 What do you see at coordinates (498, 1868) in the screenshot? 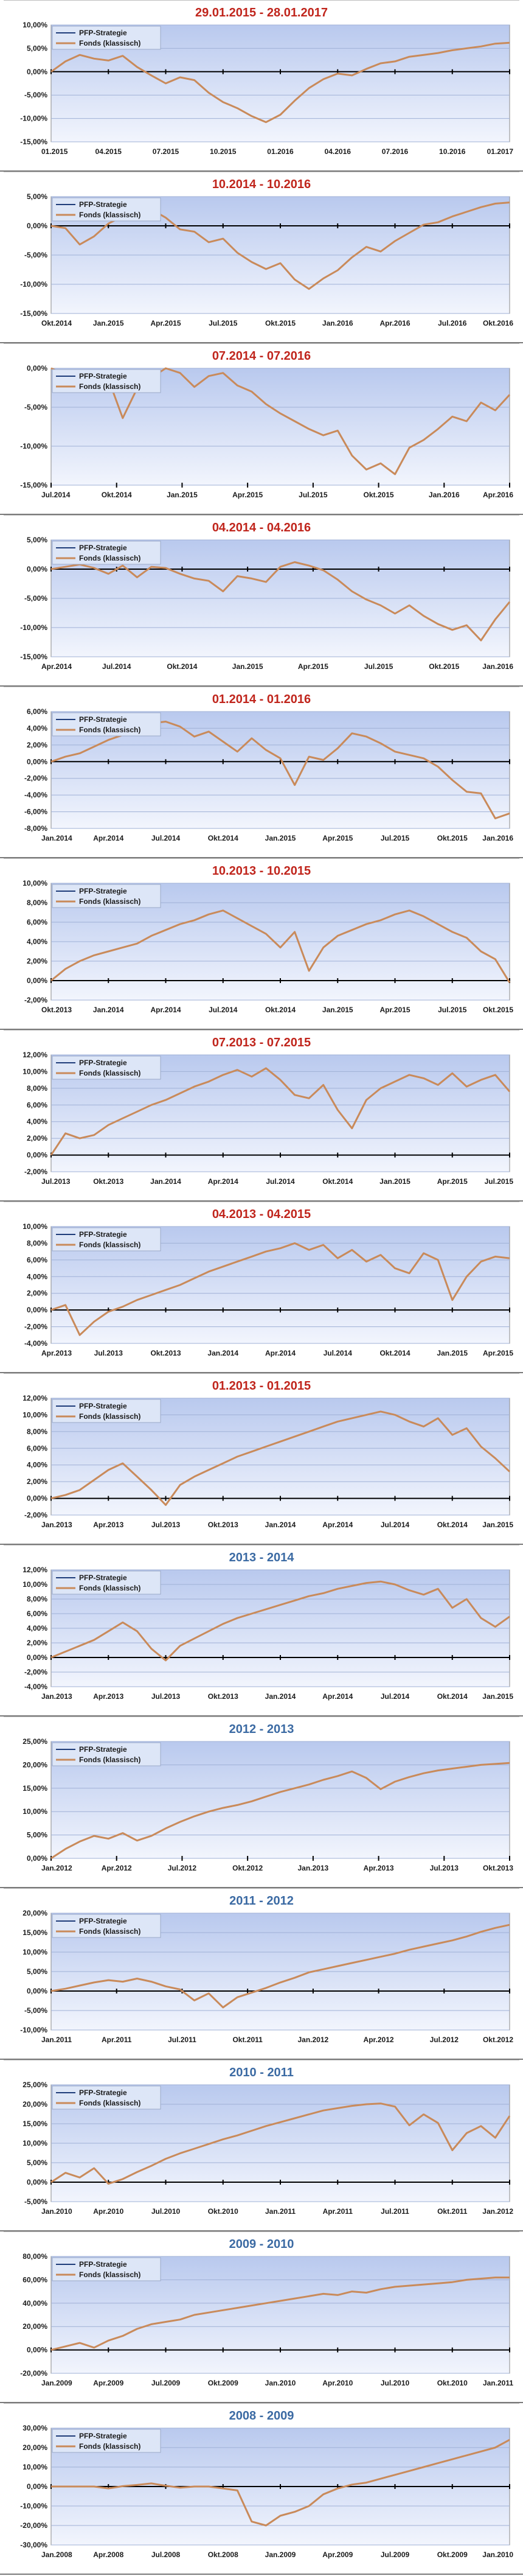
I see `x-tick-label: Okt.2013` at bounding box center [498, 1868].